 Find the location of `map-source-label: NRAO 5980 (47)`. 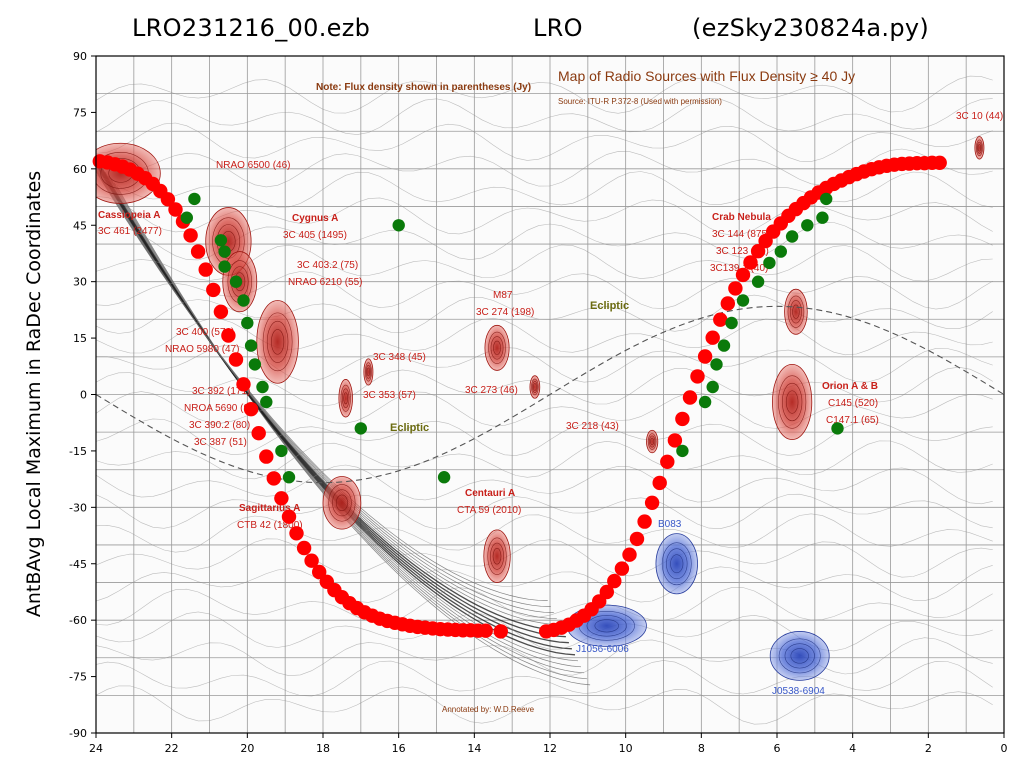

map-source-label: NRAO 5980 (47) is located at coordinates (202, 349).